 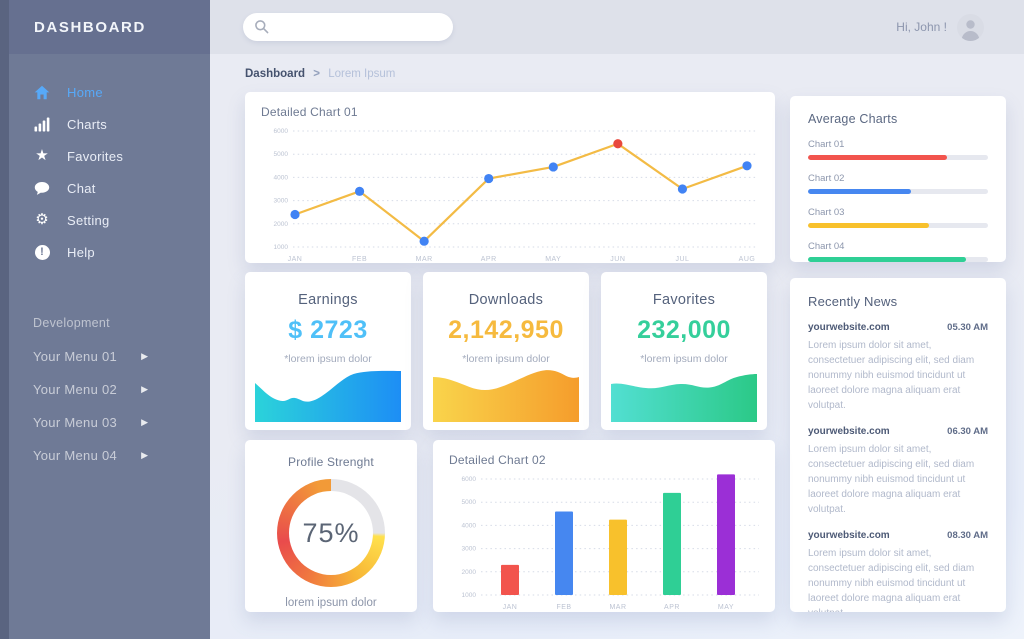 I want to click on earnings-note: *lorem ipsum dolor, so click(x=328, y=359).